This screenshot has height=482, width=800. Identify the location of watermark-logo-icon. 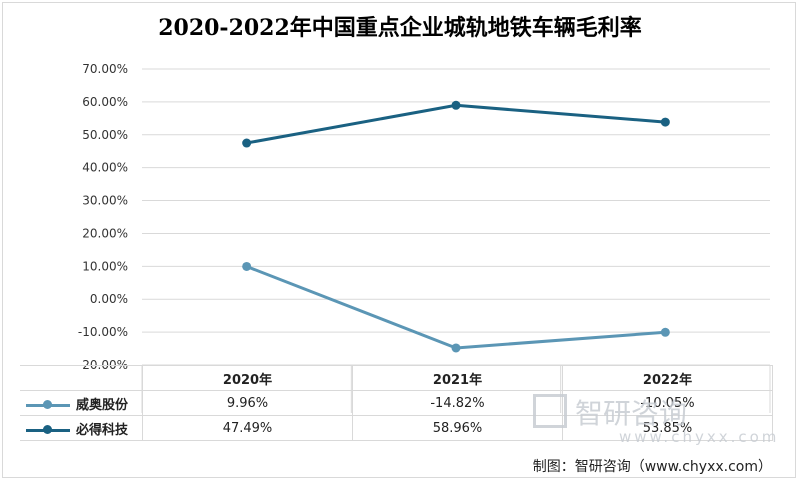
(550, 411).